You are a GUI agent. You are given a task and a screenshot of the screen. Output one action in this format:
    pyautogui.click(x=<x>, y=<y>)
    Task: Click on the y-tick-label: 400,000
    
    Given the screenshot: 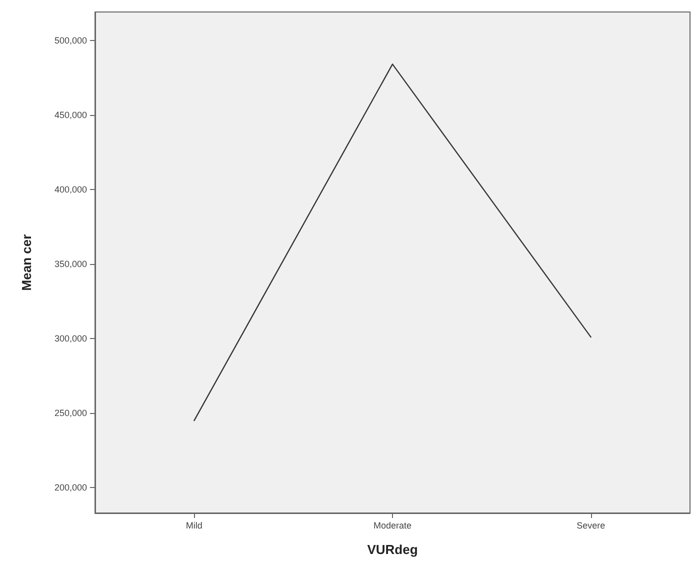 What is the action you would take?
    pyautogui.click(x=70, y=189)
    